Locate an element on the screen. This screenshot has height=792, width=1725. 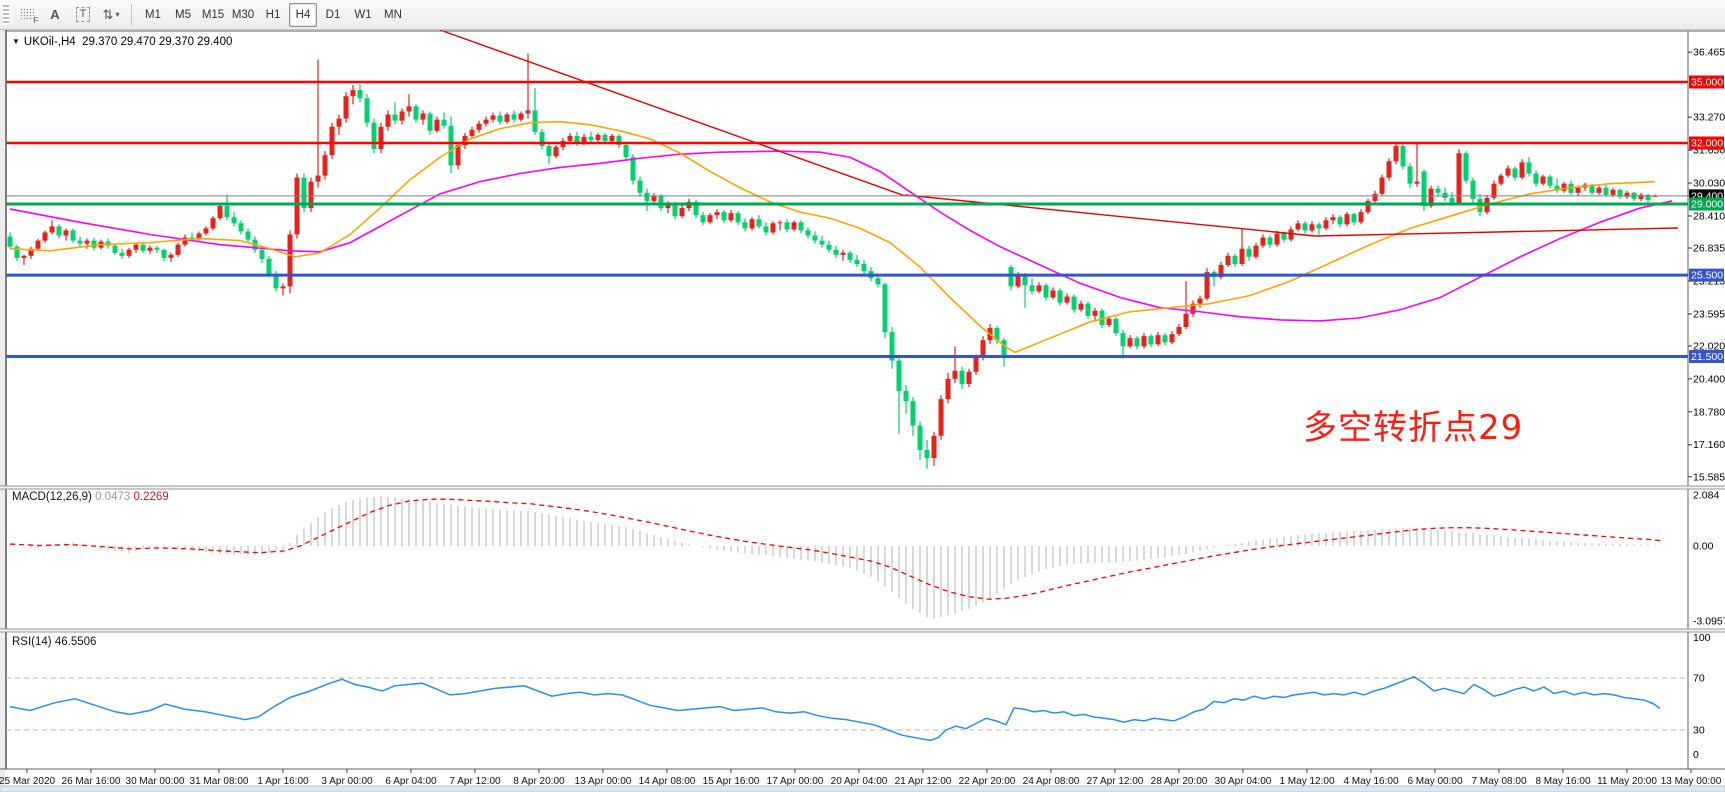
svg-text: 32.000 is located at coordinates (1707, 143).